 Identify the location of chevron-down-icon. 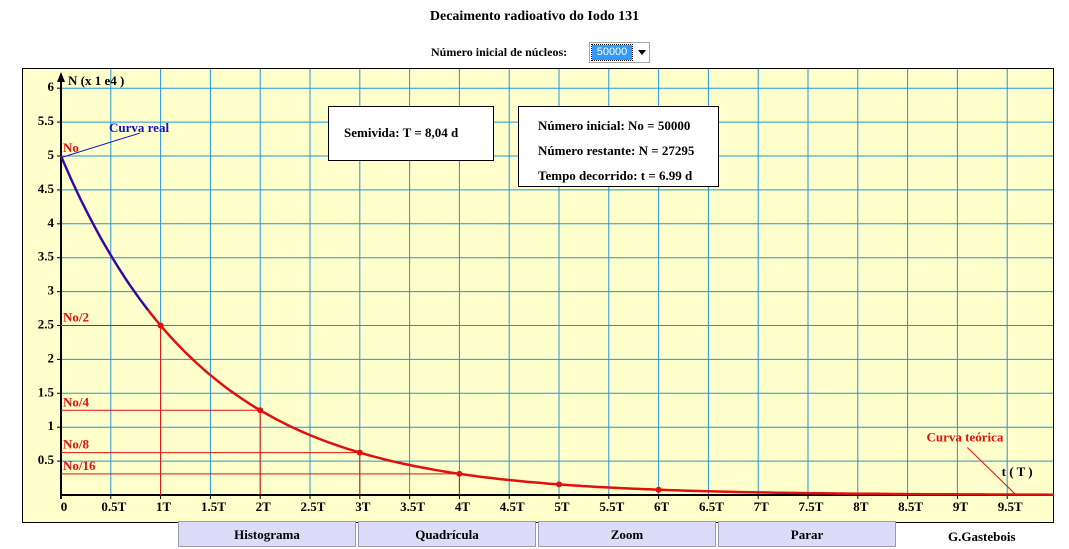
(642, 52).